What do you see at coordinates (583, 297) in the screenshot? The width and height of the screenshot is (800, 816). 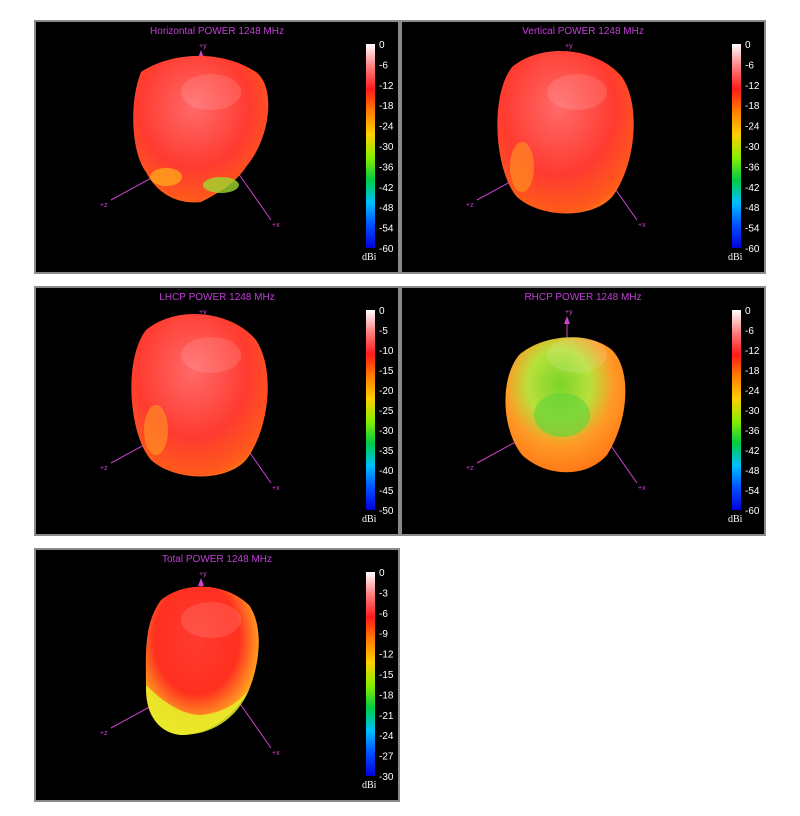 I see `panel-title: RHCP POWER 1248 MHz` at bounding box center [583, 297].